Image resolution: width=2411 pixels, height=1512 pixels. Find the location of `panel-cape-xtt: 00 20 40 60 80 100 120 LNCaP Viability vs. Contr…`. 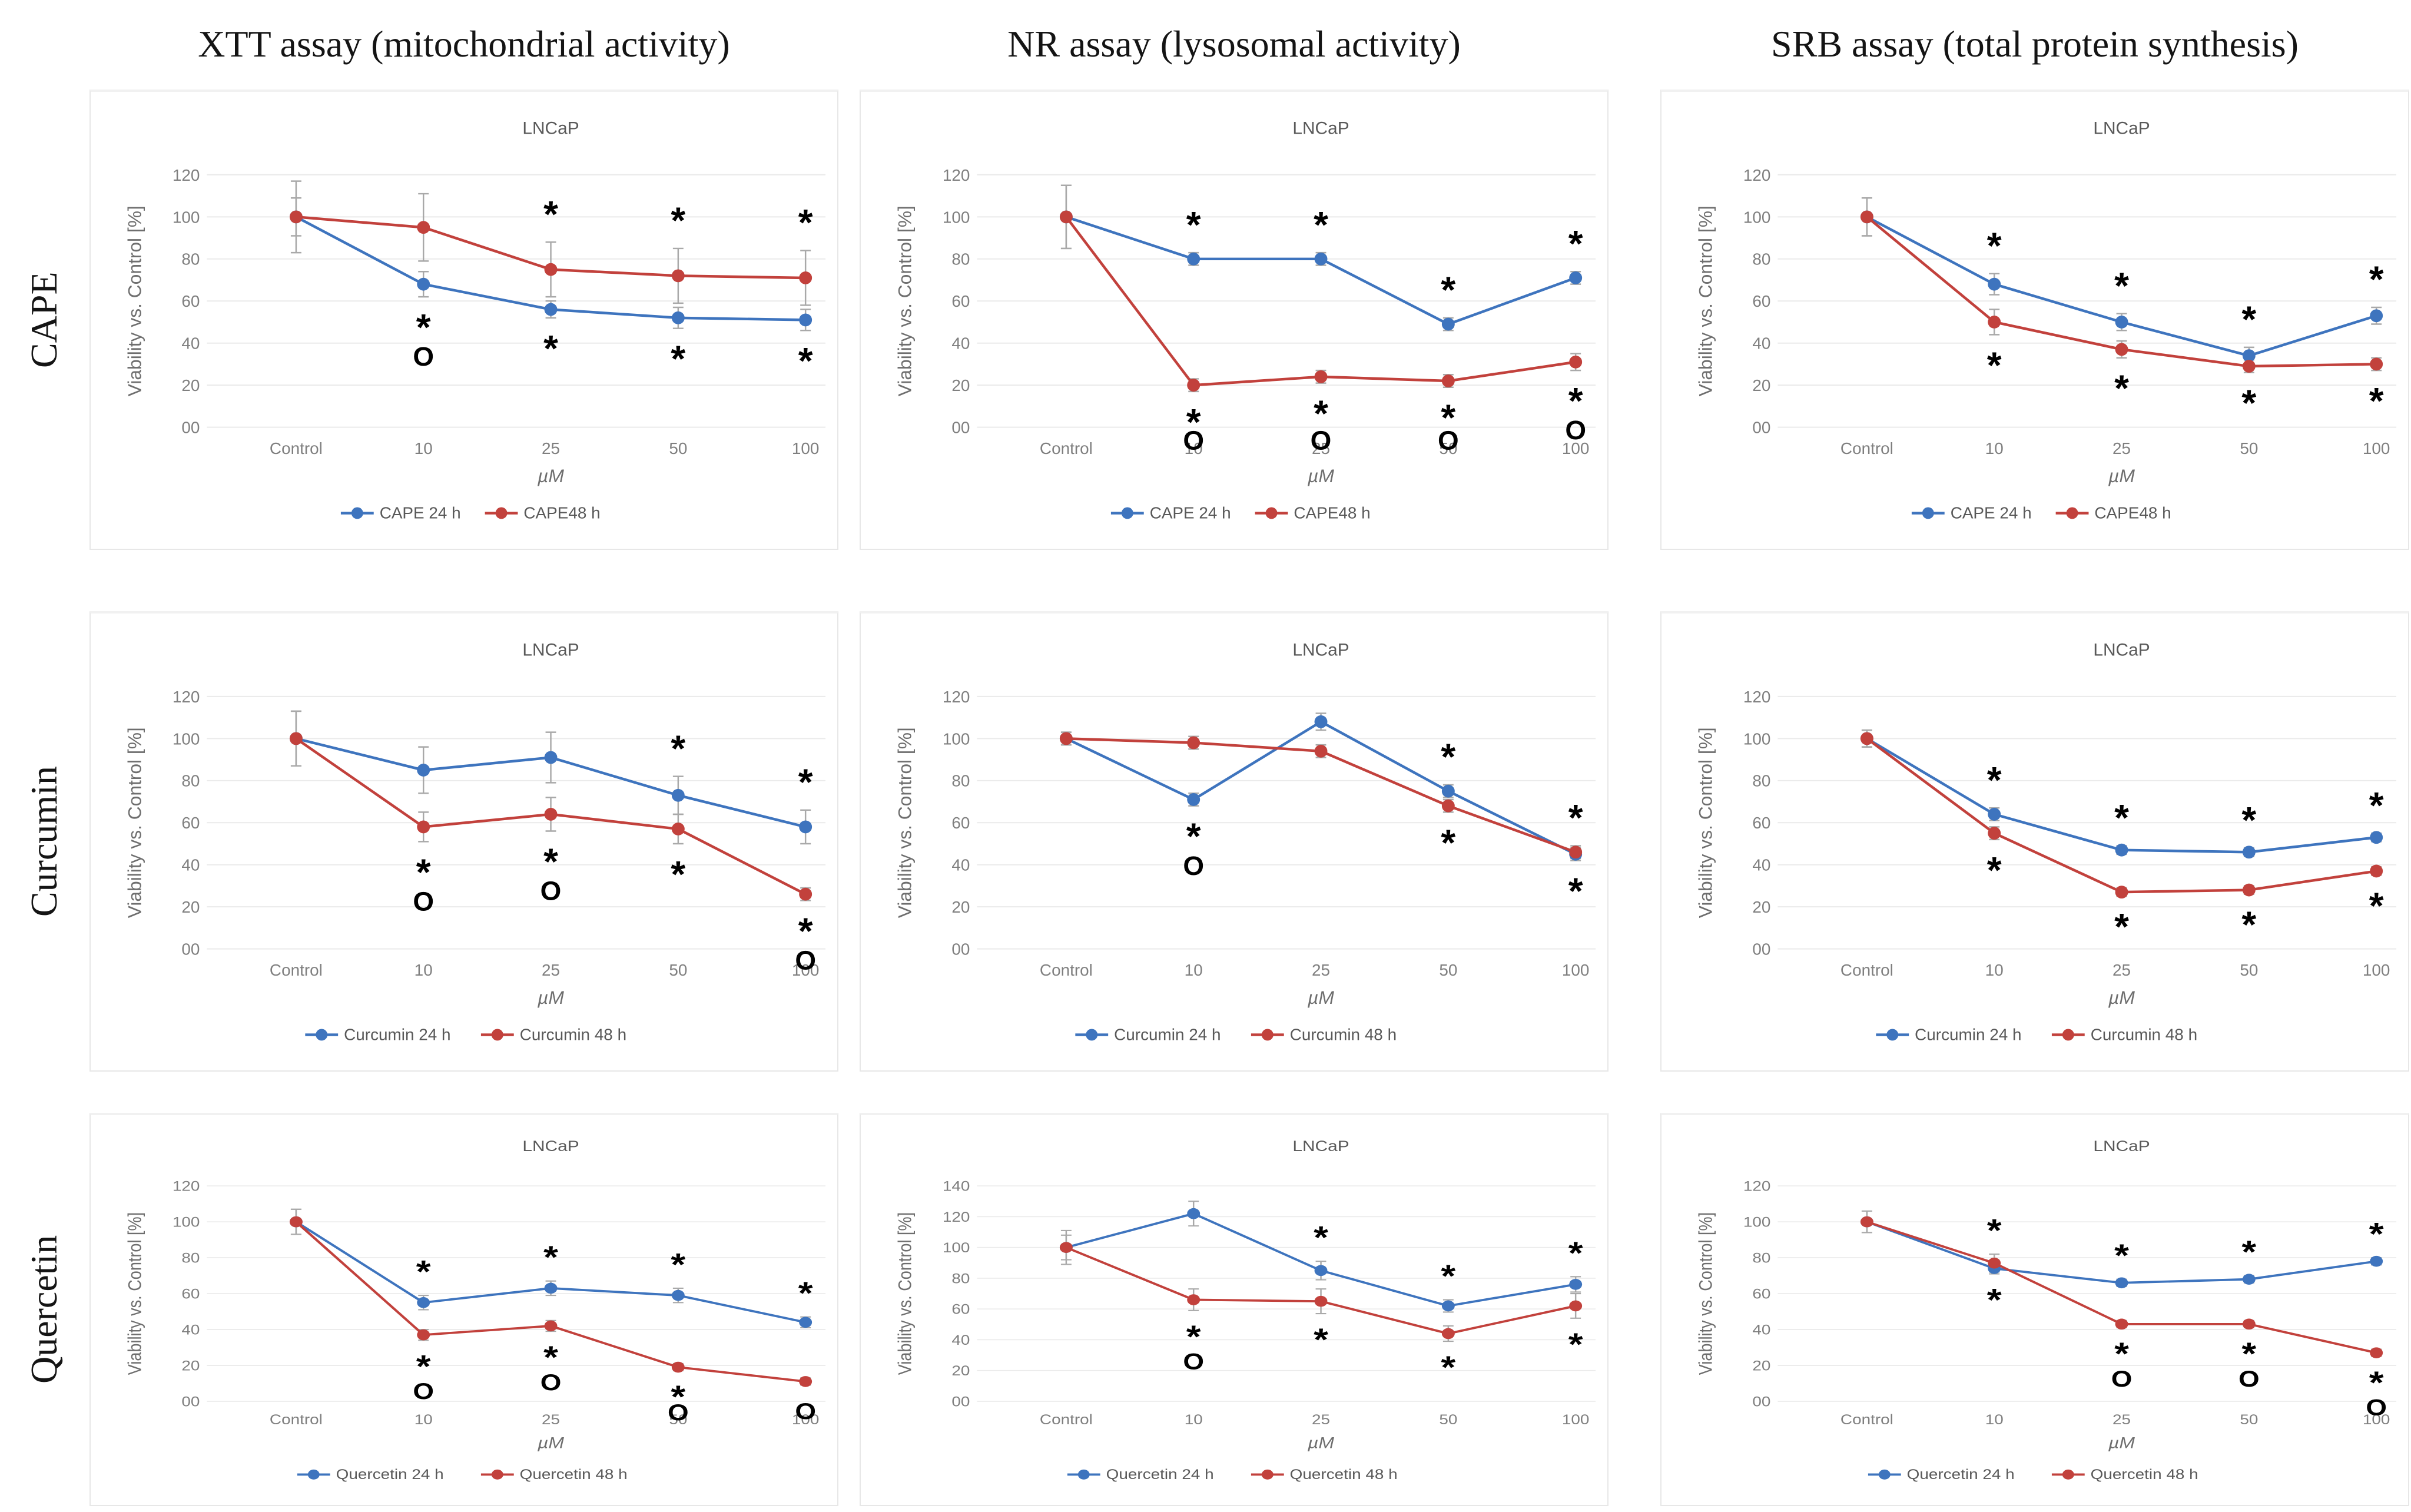

panel-cape-xtt: 00 20 40 60 80 100 120 LNCaP Viability vs. Contr… is located at coordinates (464, 319).